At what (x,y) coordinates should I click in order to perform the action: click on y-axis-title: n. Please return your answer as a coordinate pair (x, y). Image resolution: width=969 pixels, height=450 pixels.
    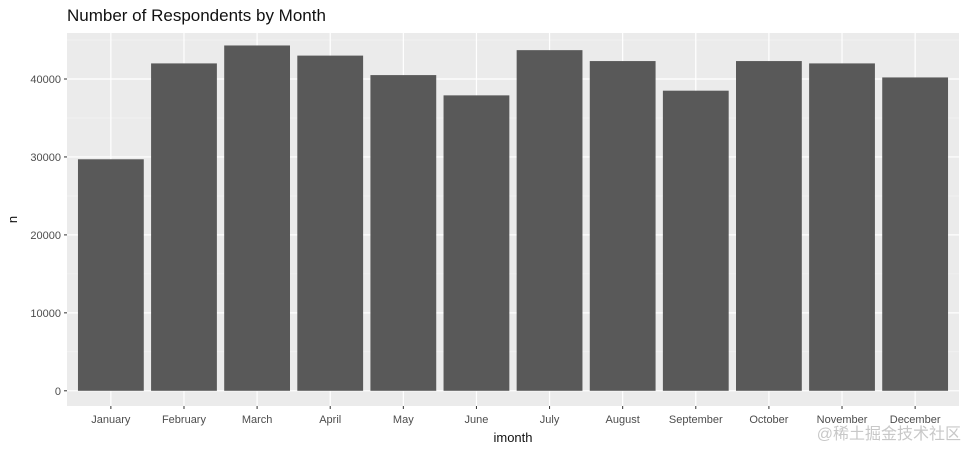
    Looking at the image, I should click on (12, 219).